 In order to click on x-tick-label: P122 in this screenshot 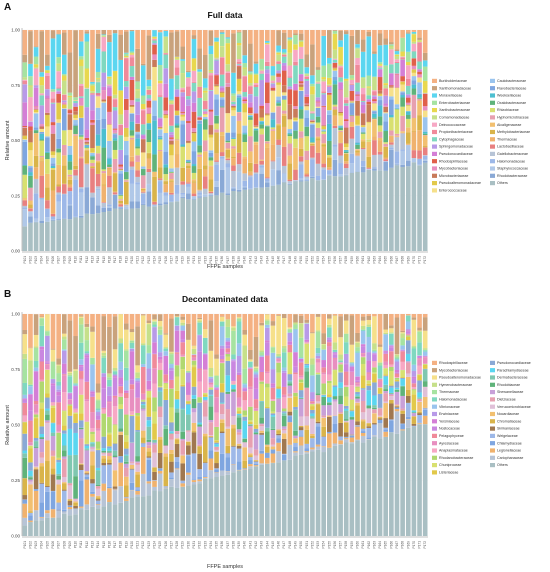, I will do `click(143, 260)`.